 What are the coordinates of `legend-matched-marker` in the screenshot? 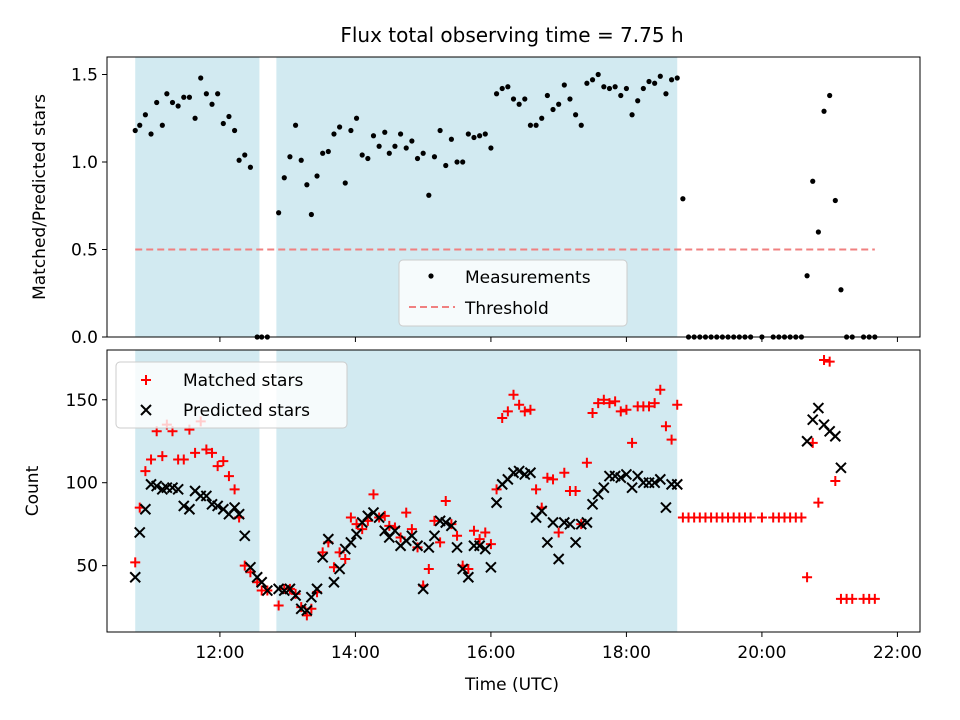 It's located at (146, 380).